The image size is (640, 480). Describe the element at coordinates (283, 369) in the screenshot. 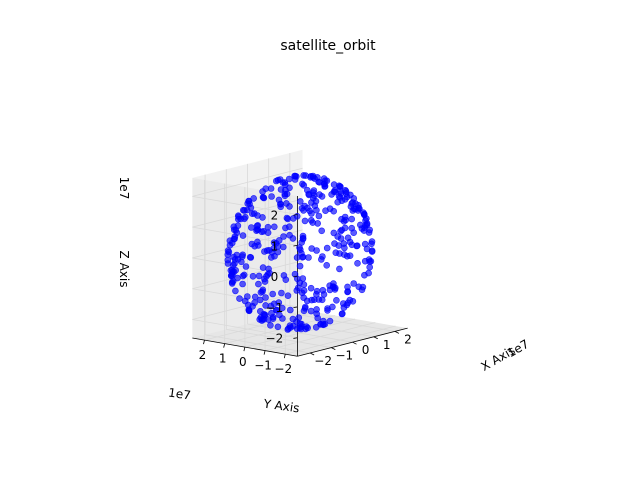

I see `y-tick-label: −2` at that location.